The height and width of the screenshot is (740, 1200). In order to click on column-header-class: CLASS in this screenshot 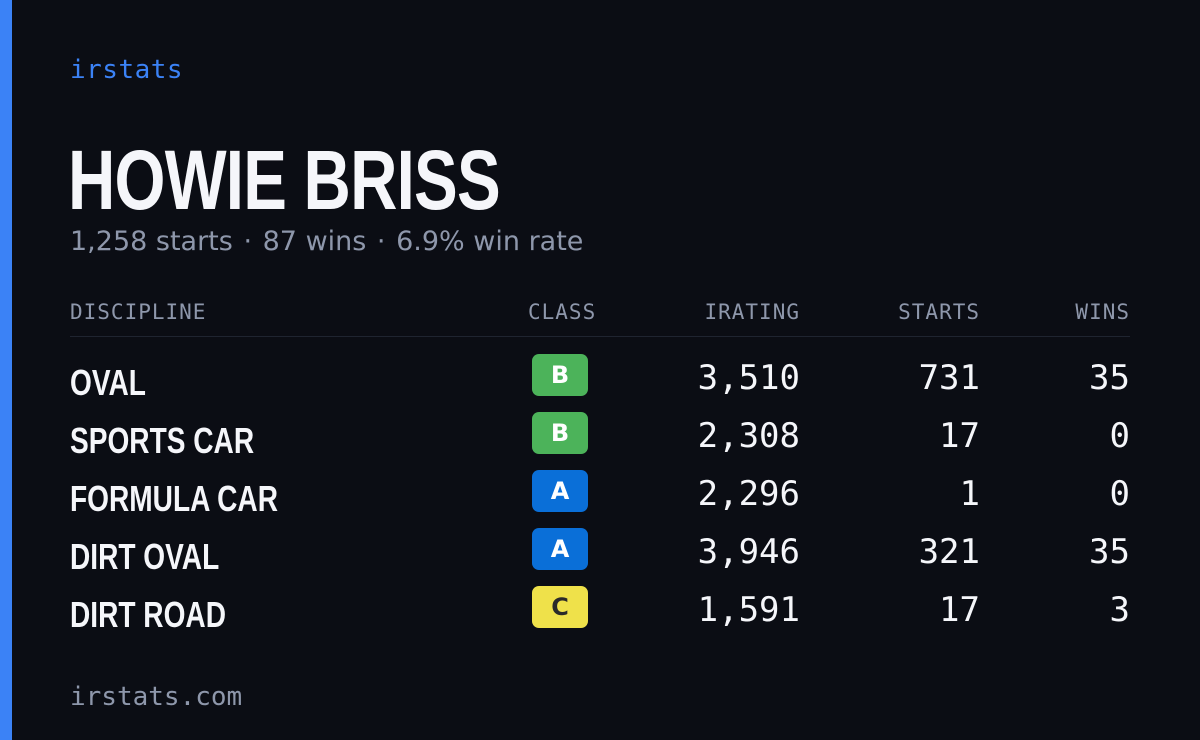, I will do `click(562, 312)`.